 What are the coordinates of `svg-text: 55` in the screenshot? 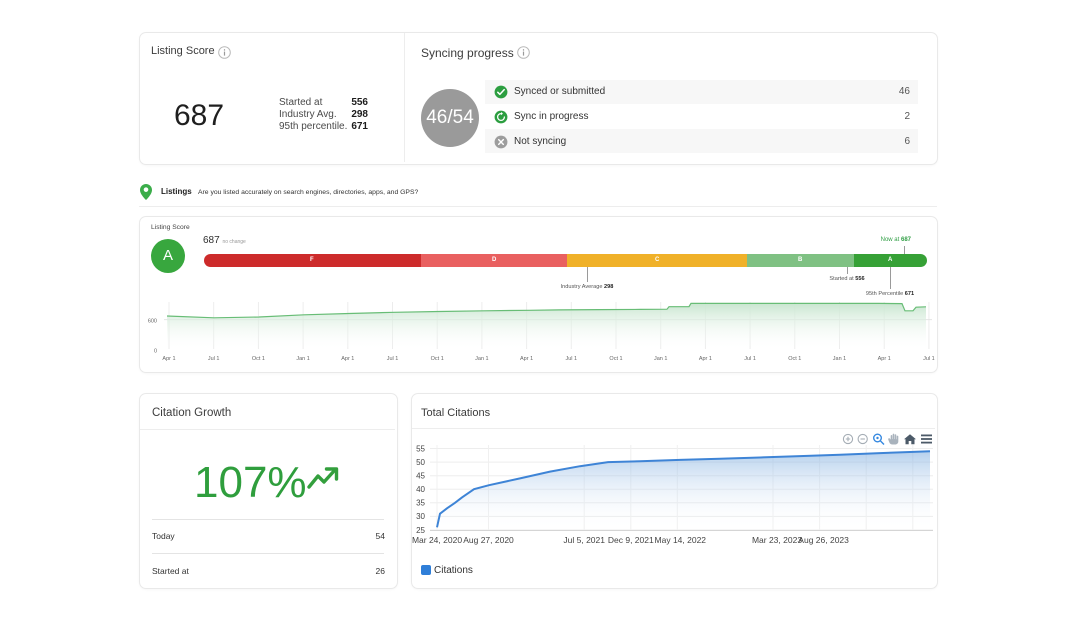 It's located at (420, 448).